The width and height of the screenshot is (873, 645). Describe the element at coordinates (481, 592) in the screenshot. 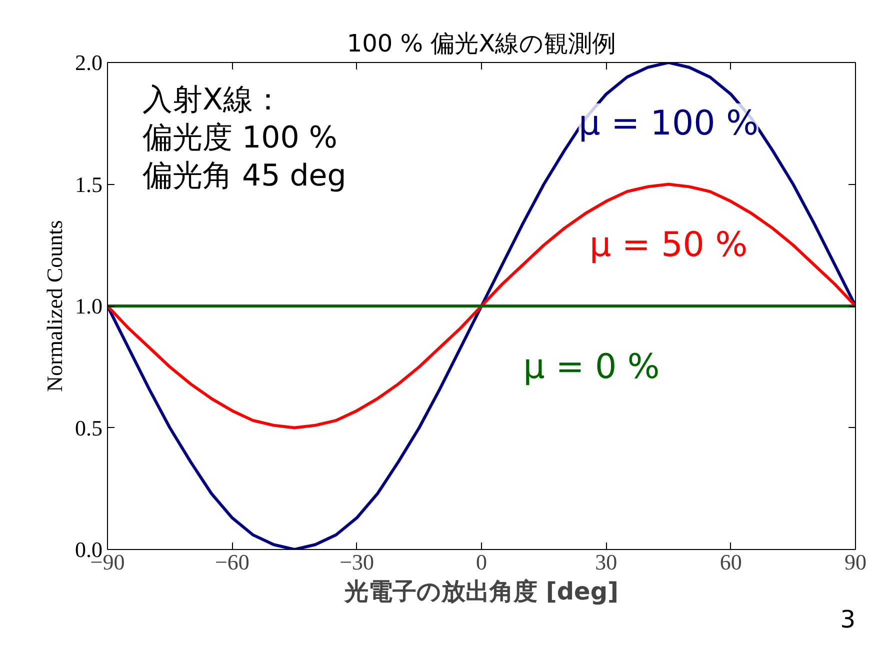

I see `x-axis-title: 光電子の放出角度 [deg]` at that location.